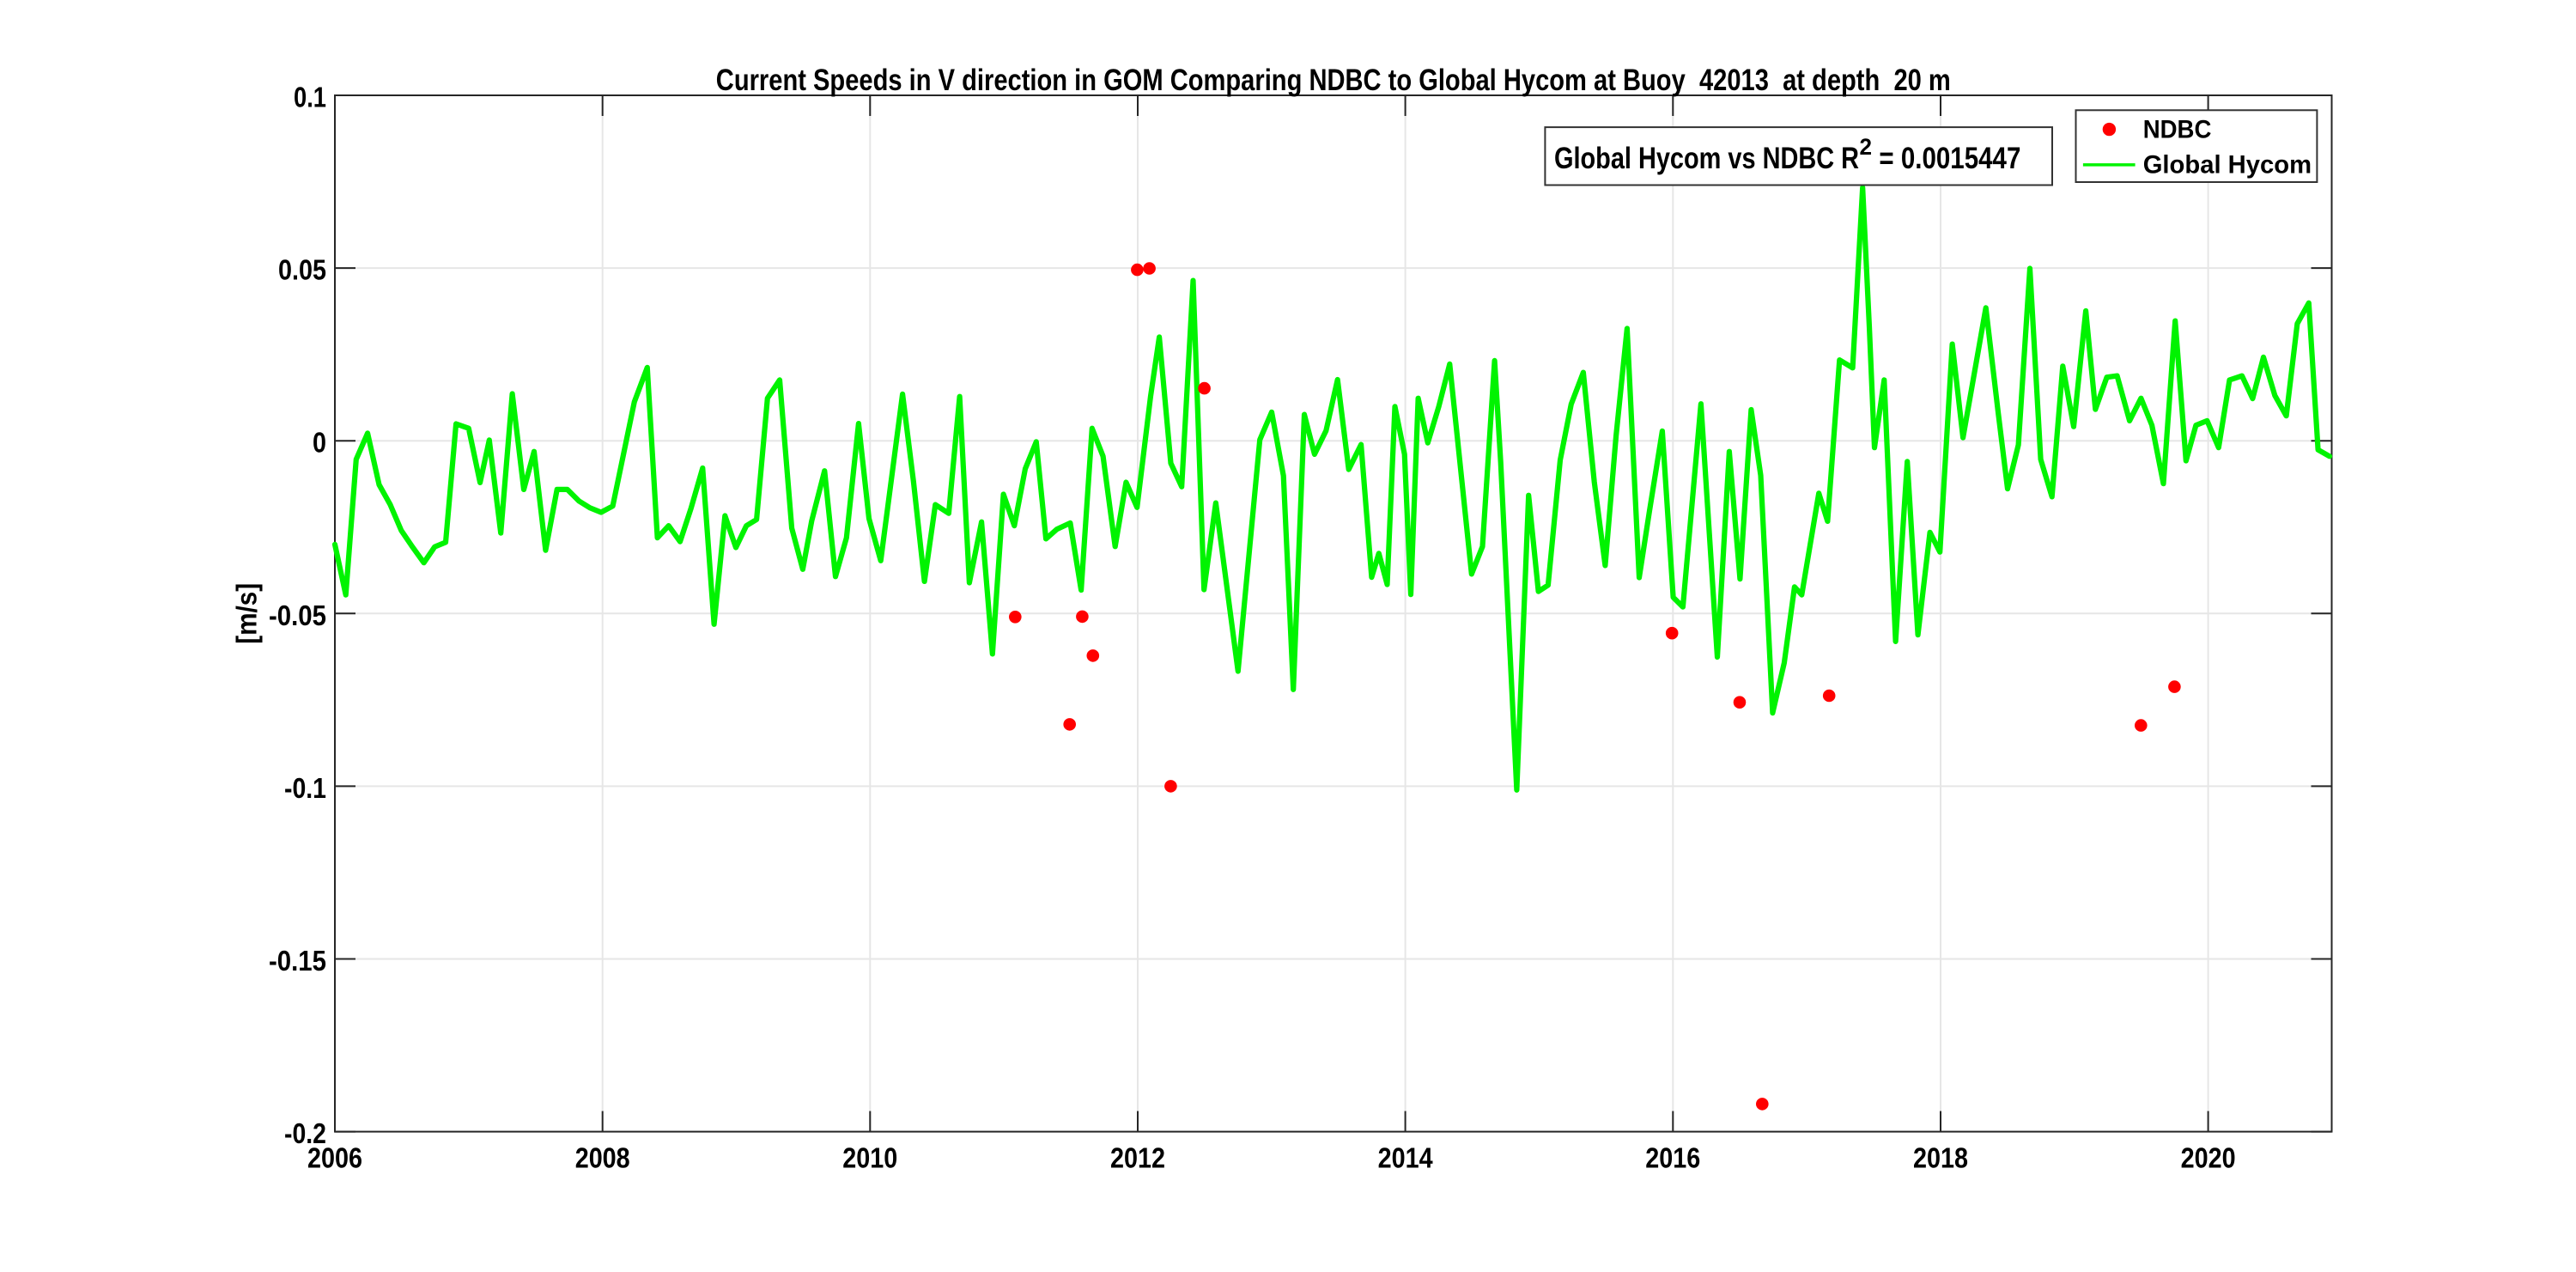  Describe the element at coordinates (1950, 158) in the screenshot. I see `svg-text: = 0.0015447` at that location.